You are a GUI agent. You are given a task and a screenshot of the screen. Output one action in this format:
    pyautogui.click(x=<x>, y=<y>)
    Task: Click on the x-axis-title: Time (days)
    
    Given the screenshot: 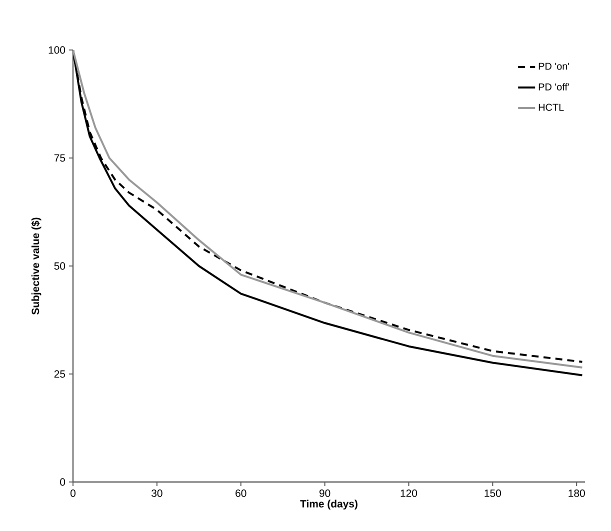 What is the action you would take?
    pyautogui.click(x=329, y=505)
    